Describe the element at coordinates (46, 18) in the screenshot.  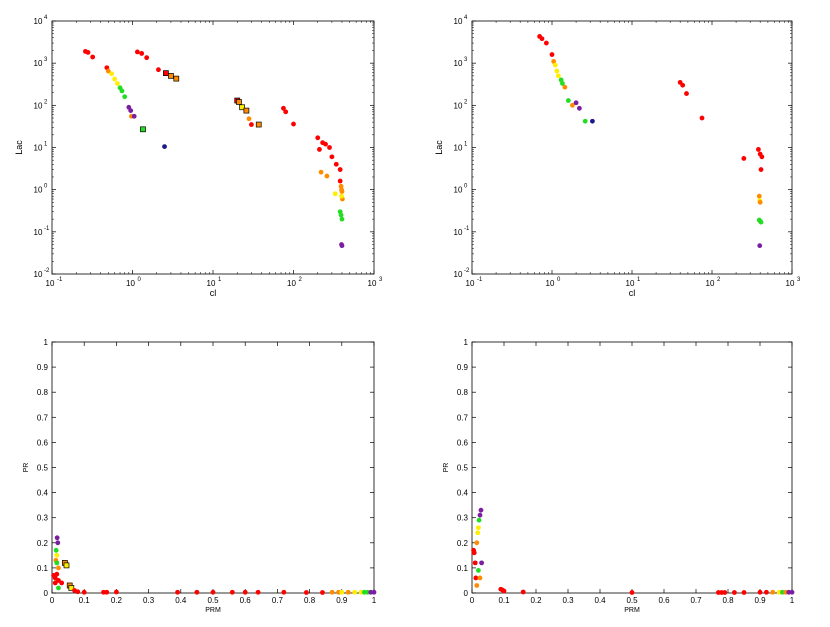
I see `y-tick-exponent: 4` at that location.